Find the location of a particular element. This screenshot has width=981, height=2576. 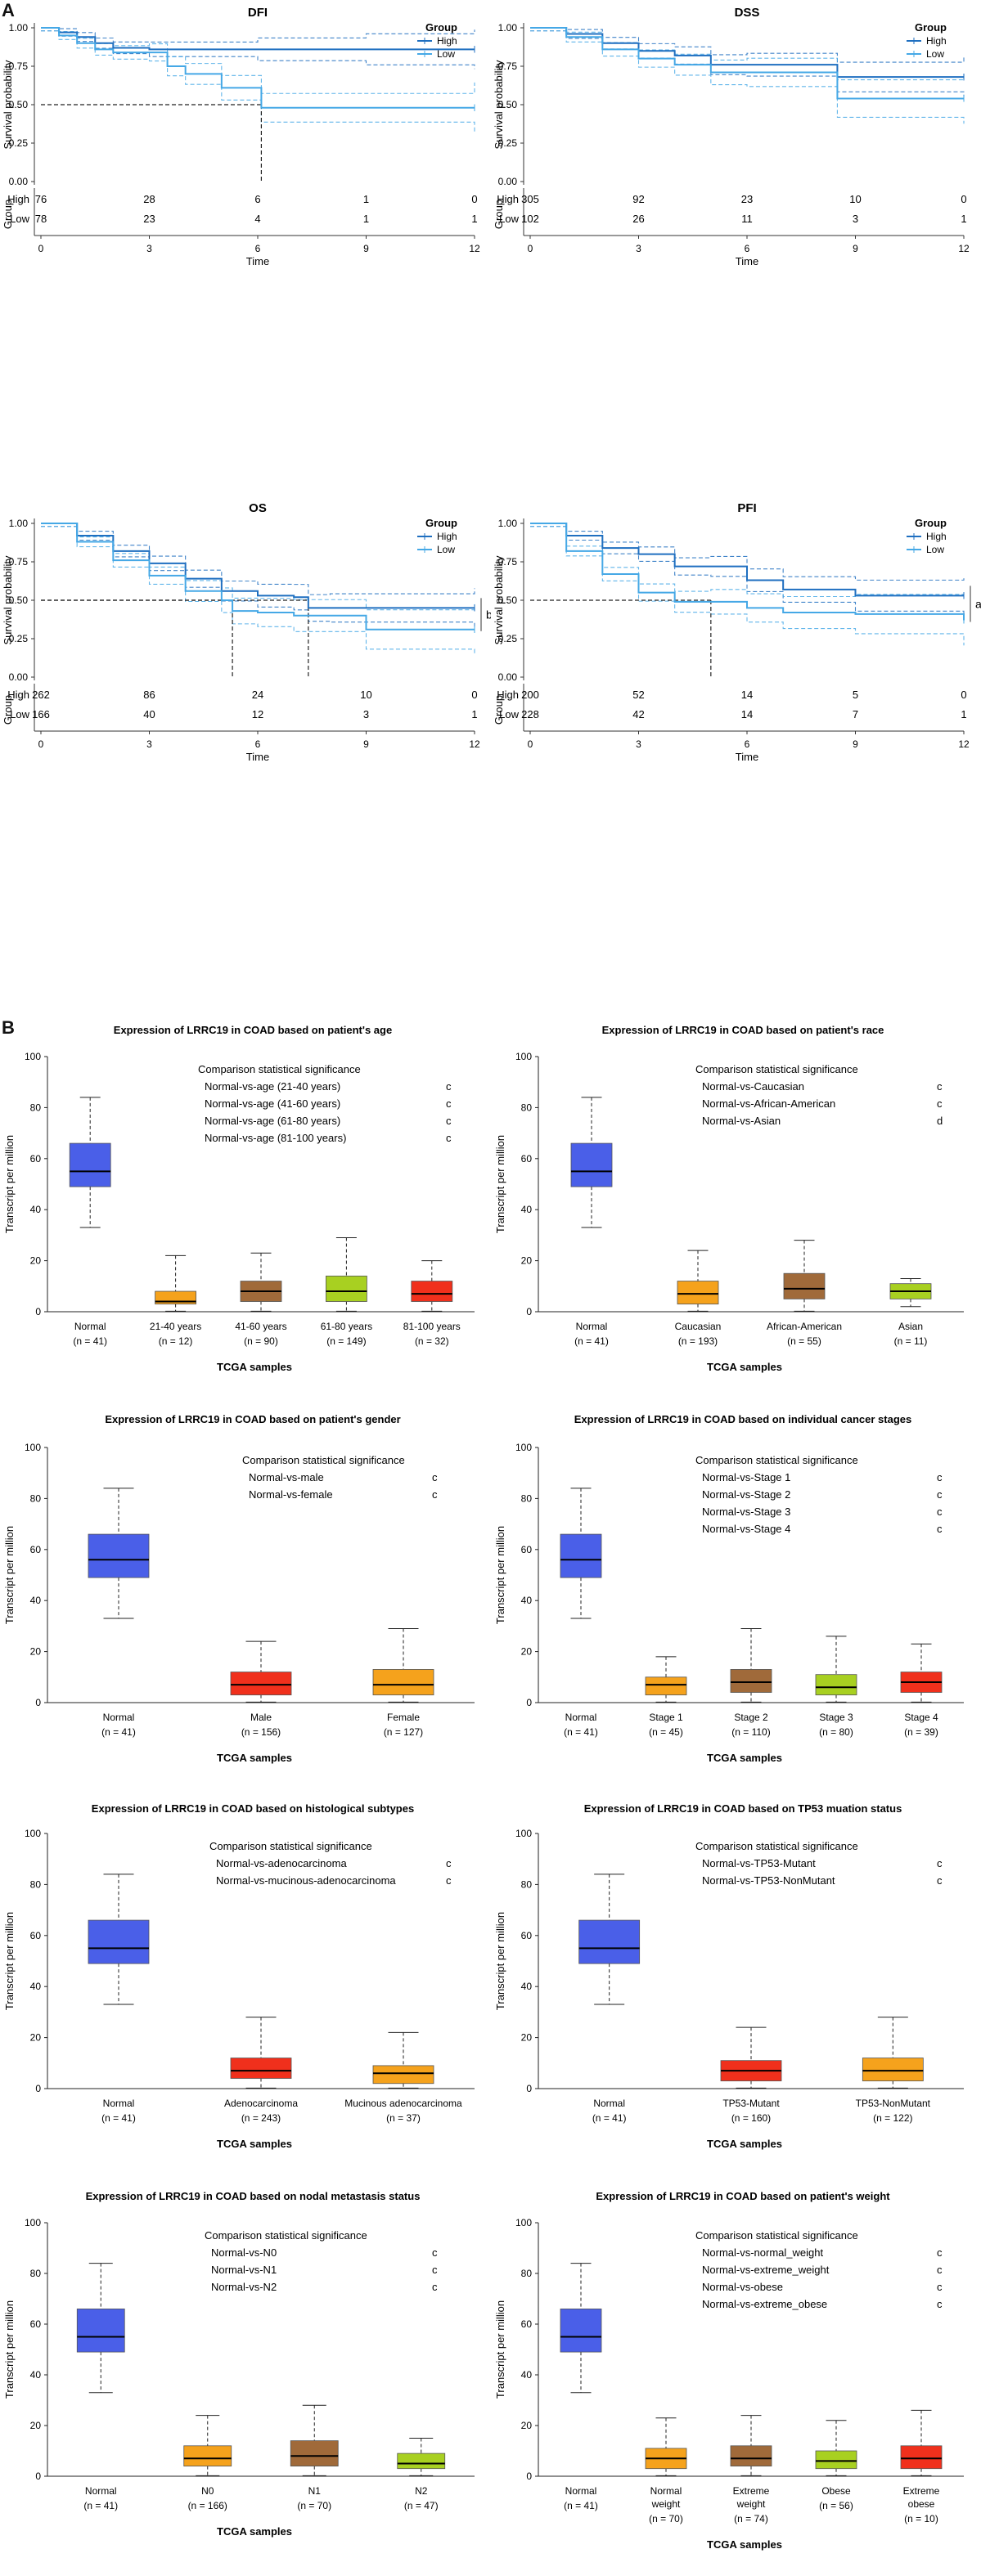

x-tick-label: 0 is located at coordinates (530, 744).